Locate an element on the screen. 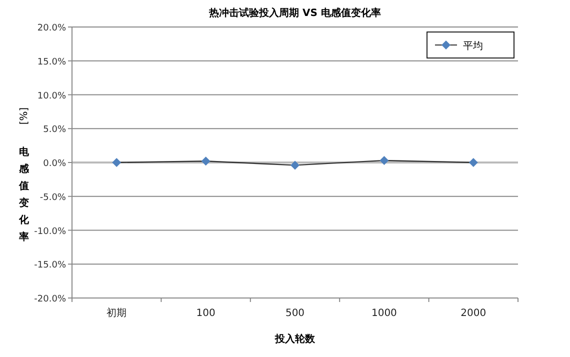 The image size is (570, 357). x-tick-label: 500 is located at coordinates (295, 313).